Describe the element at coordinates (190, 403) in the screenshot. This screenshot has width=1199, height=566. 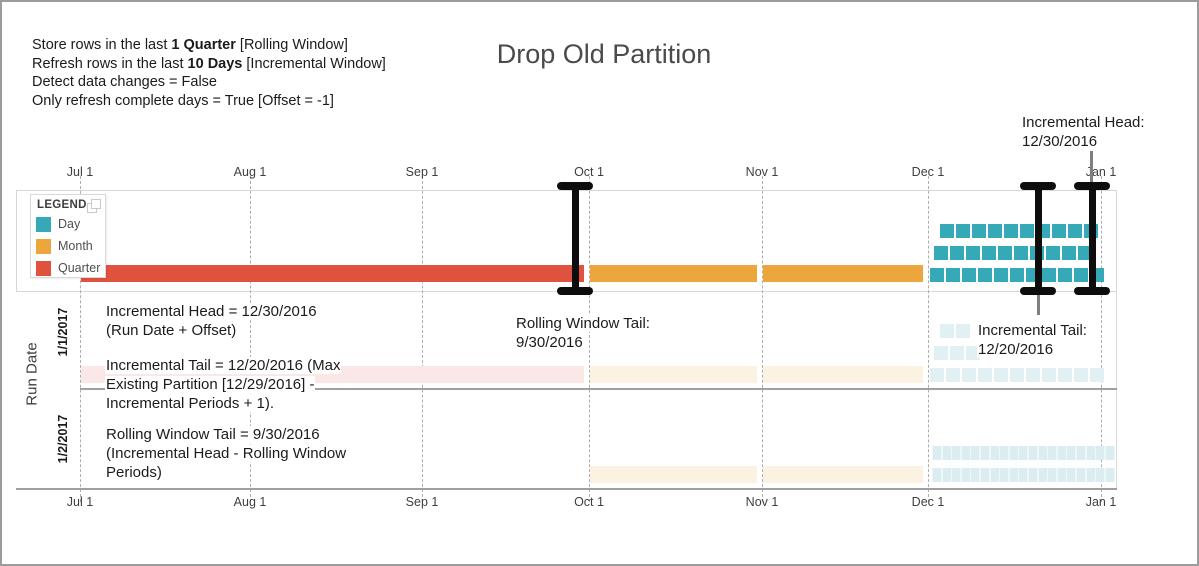
I see `annotation-line: Incremental Periods + 1).` at that location.